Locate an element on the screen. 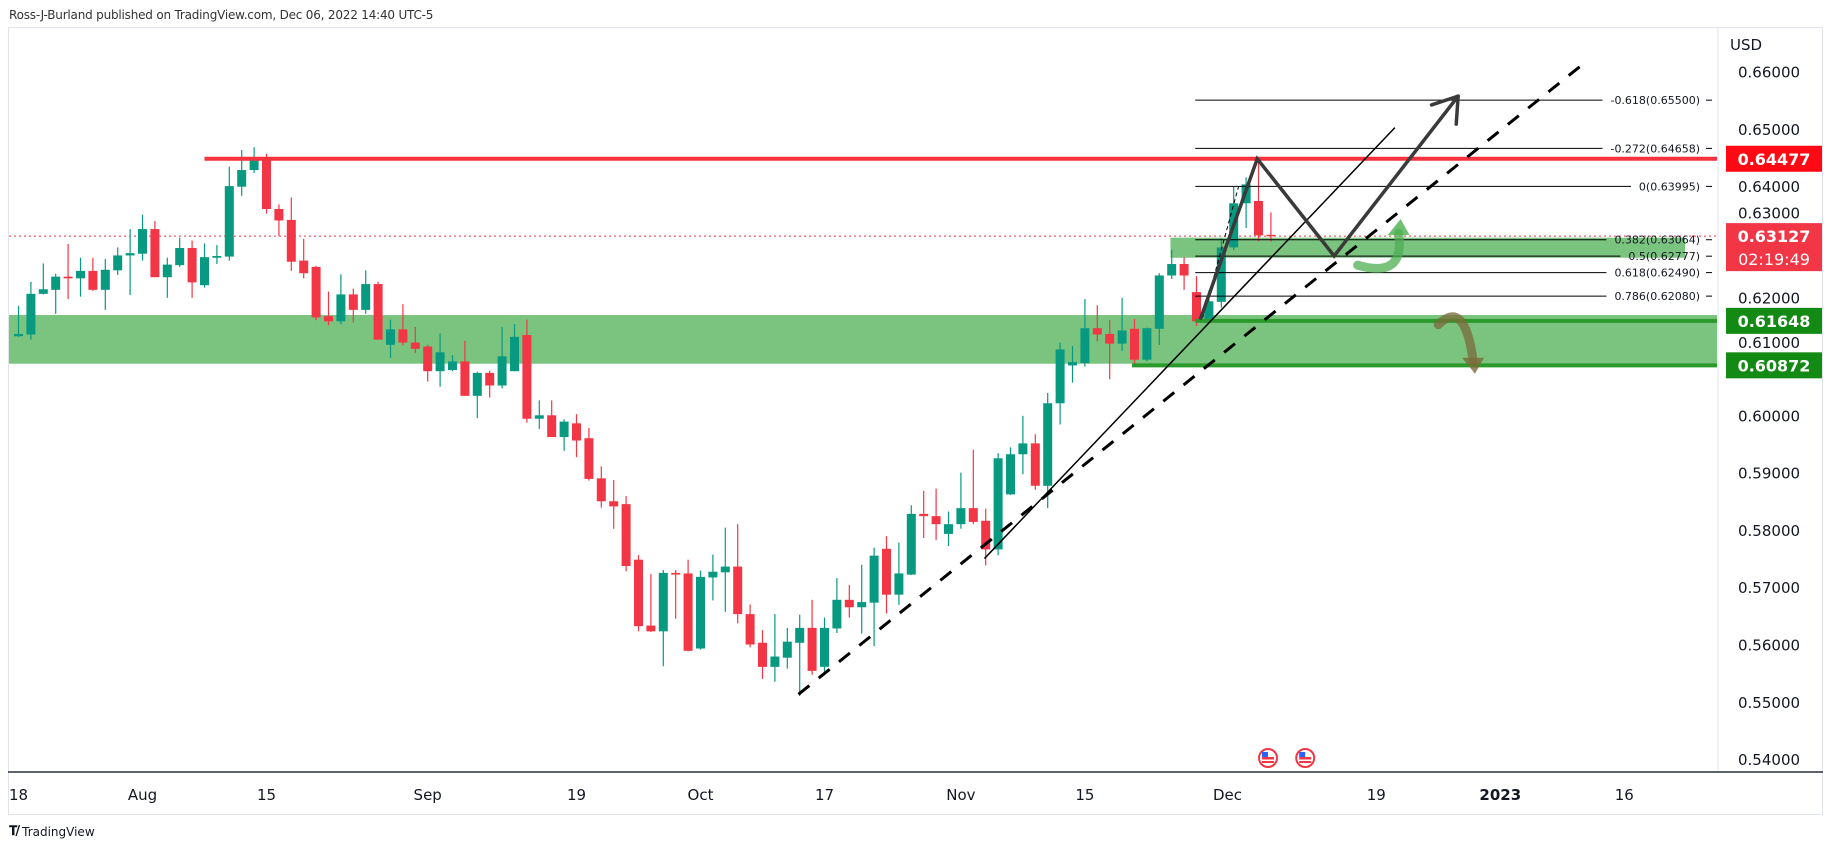 The image size is (1834, 850). price-badges: 0.64477 0.63127 02:19:49 0.61648 0.60872 is located at coordinates (1774, 262).